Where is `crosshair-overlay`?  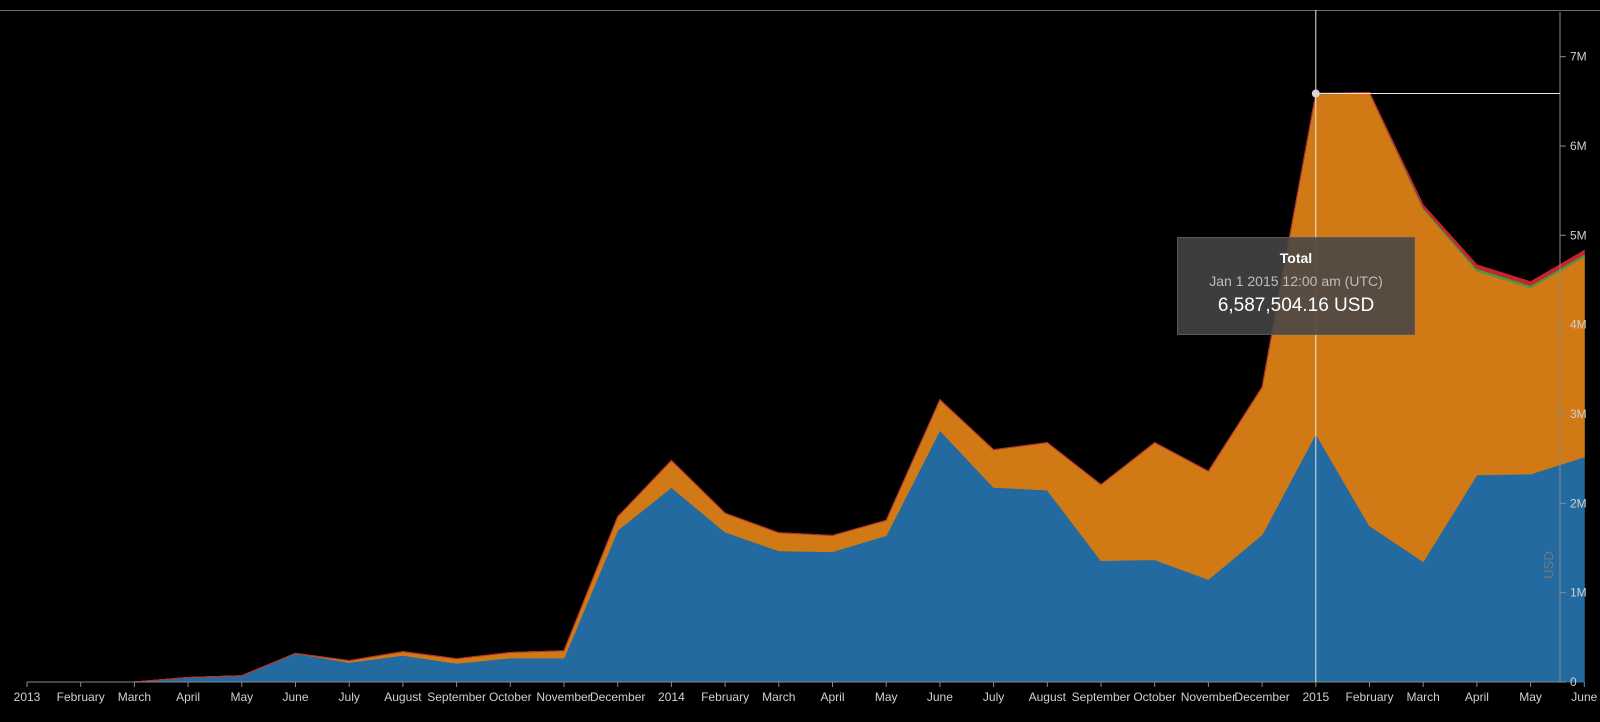
crosshair-overlay is located at coordinates (1435, 346).